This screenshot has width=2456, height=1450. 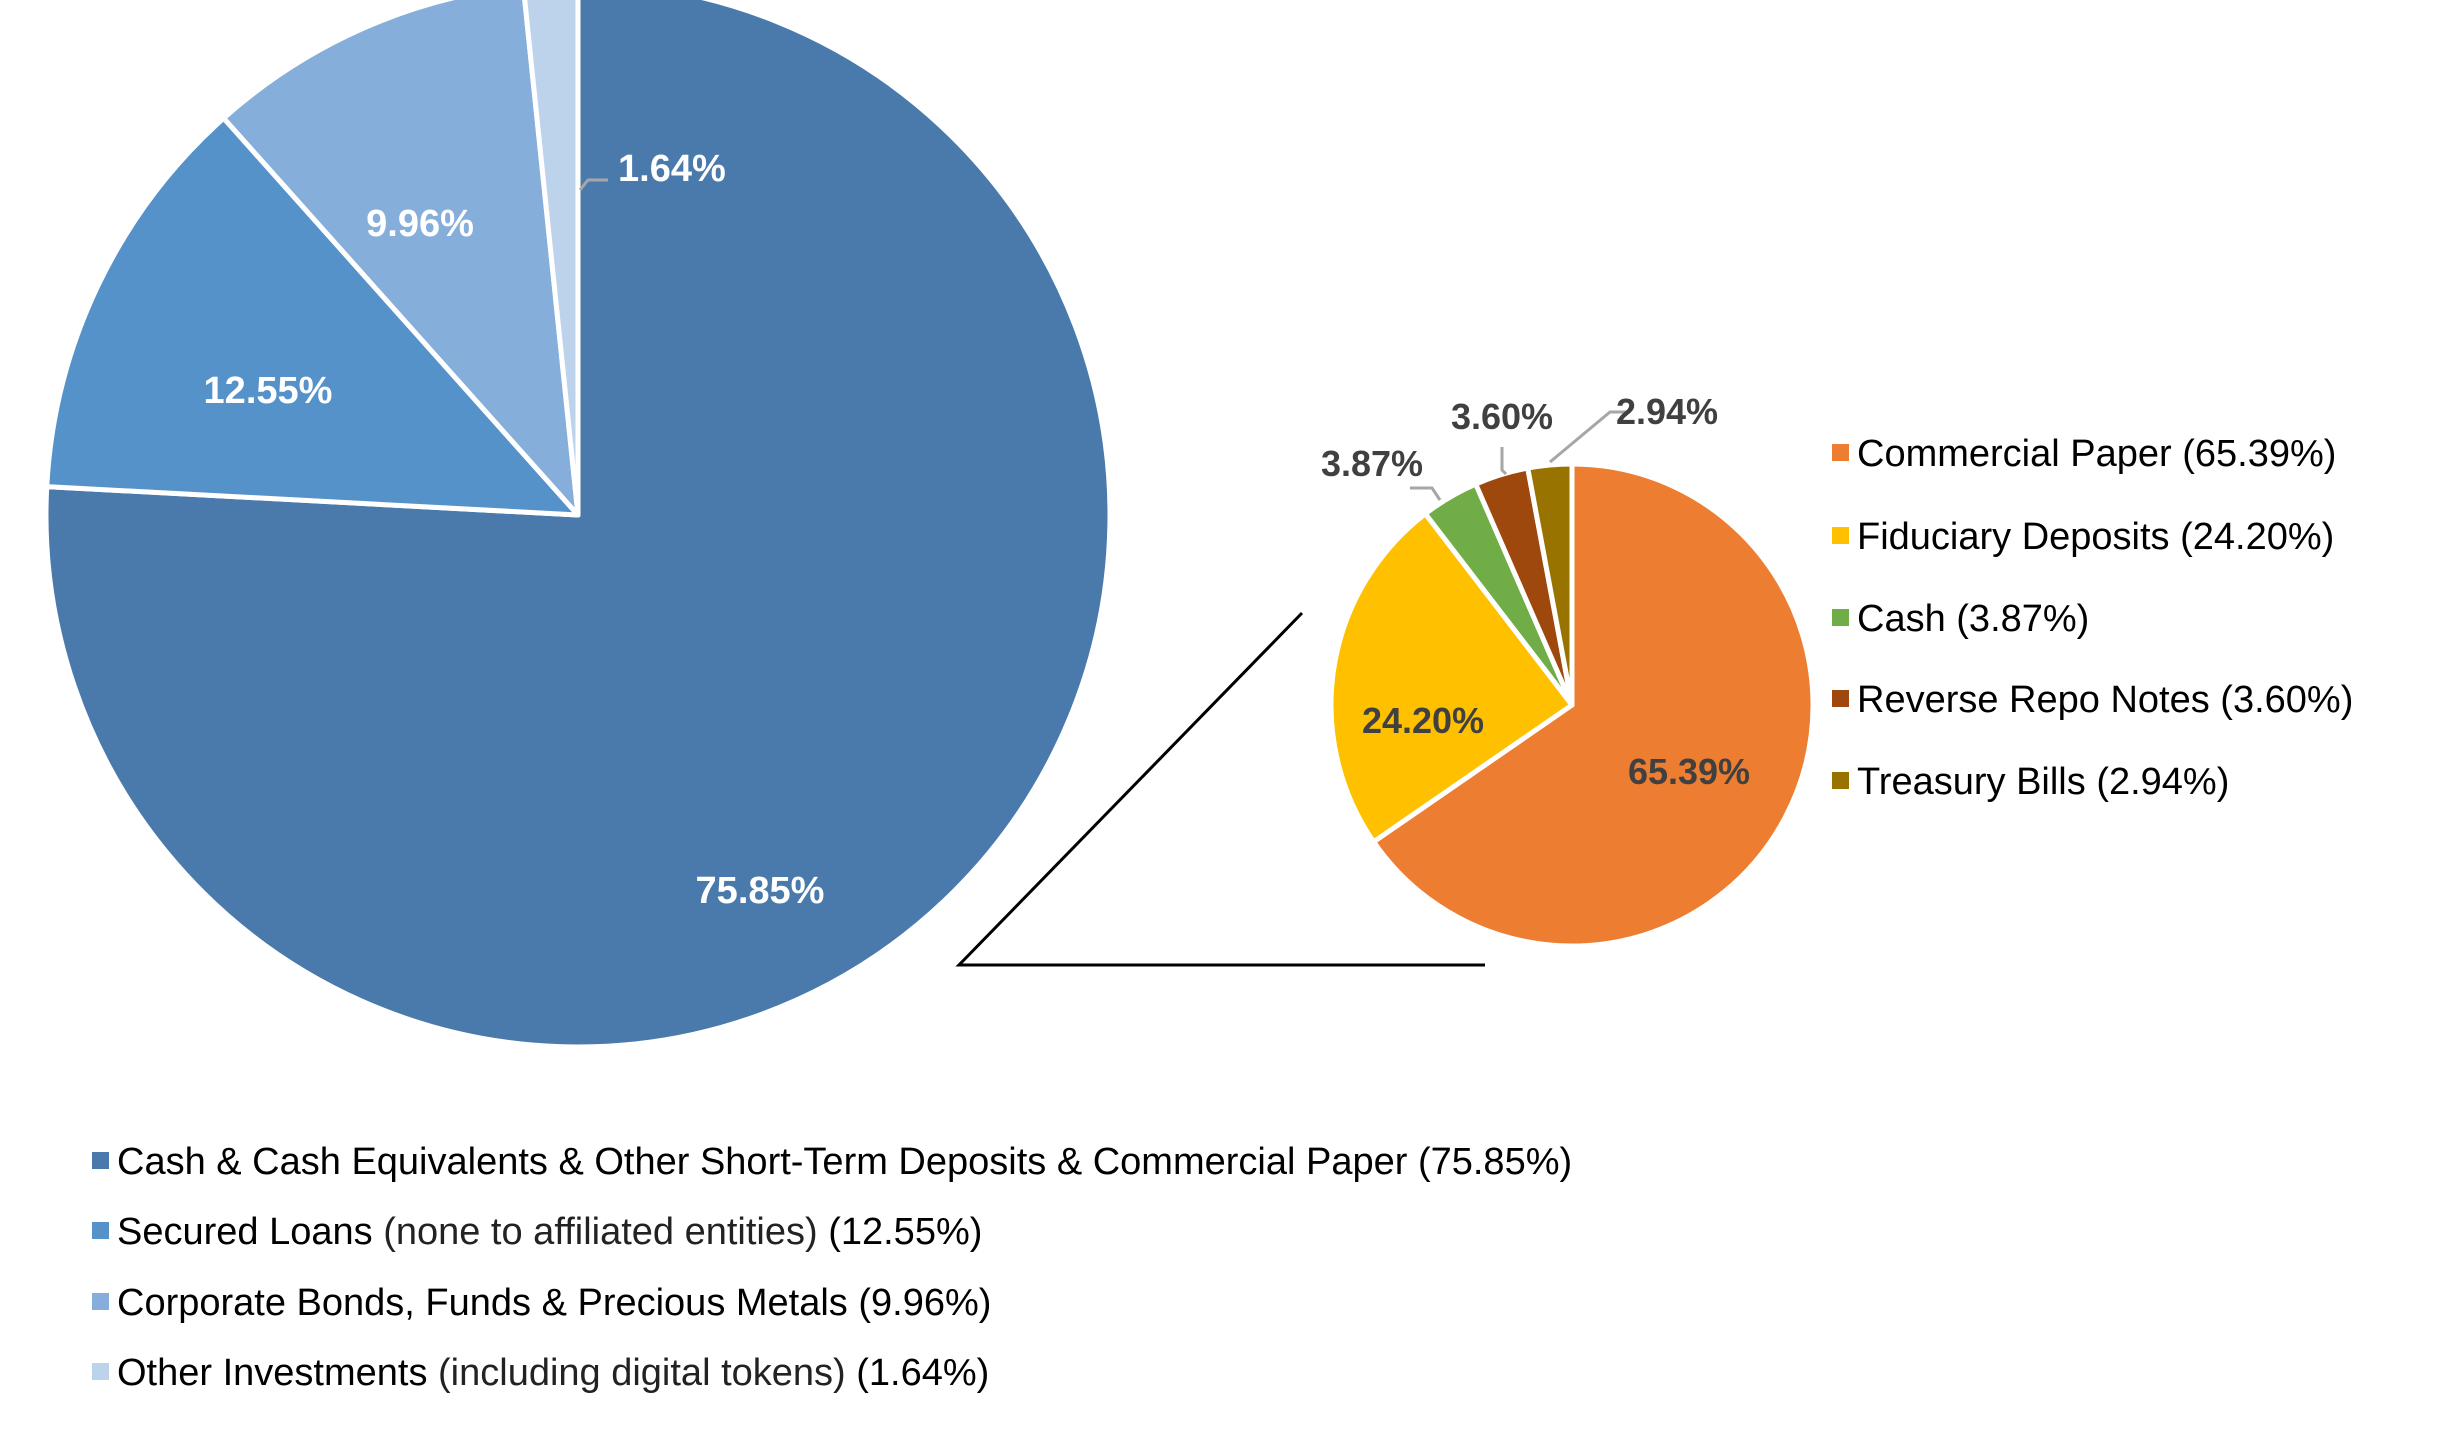 I want to click on leader-line-2.94, so click(x=1587, y=437).